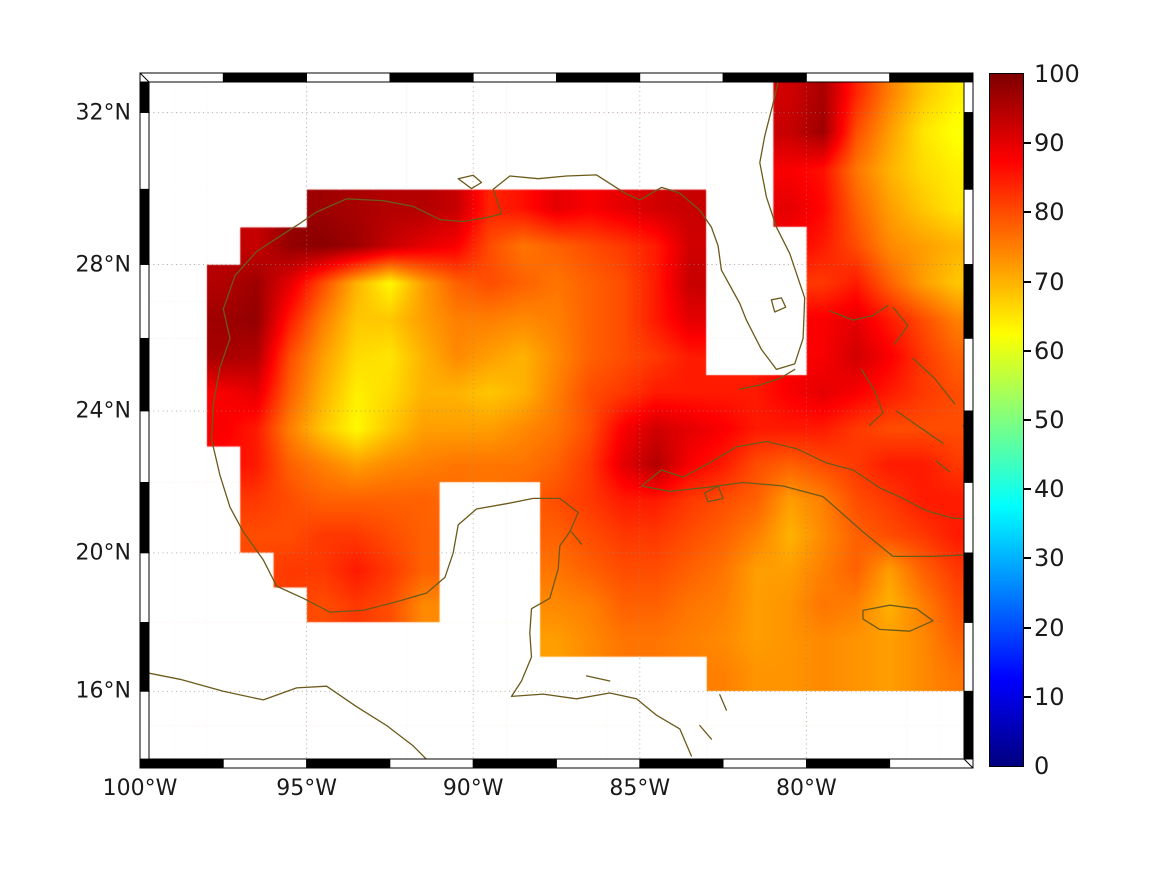 The height and width of the screenshot is (875, 1167). Describe the element at coordinates (1042, 766) in the screenshot. I see `colorbar-tick-label: 0` at that location.